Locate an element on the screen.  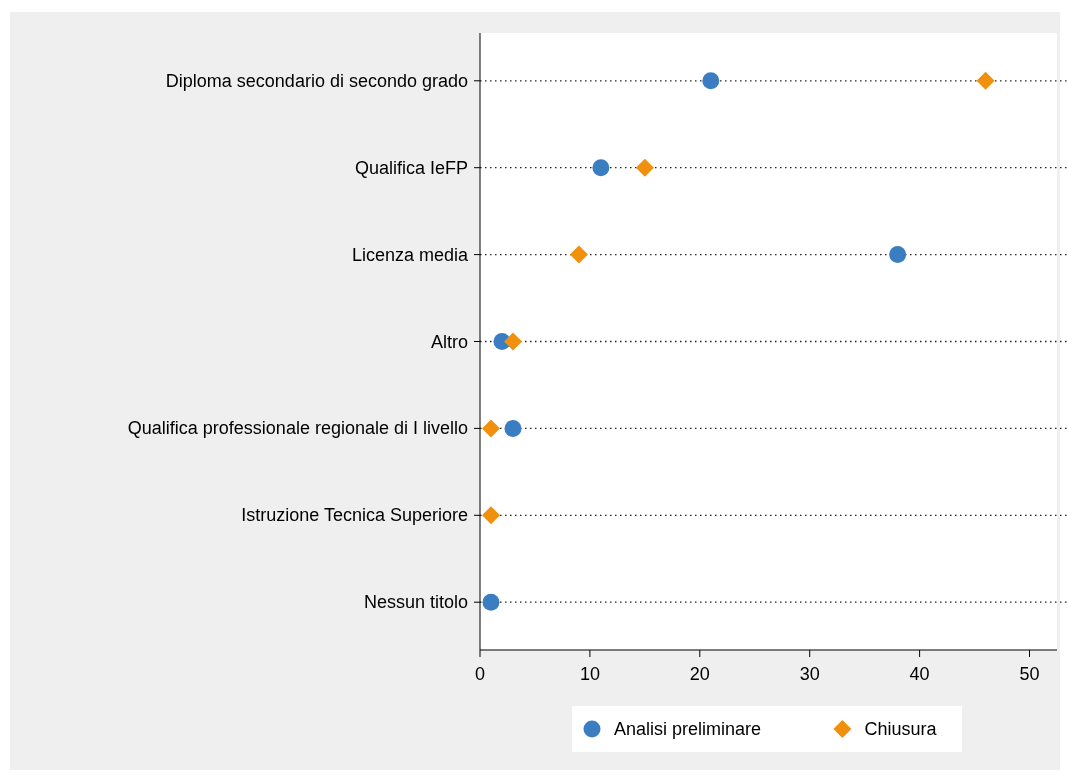
y-tick-label: Altro is located at coordinates (449, 341).